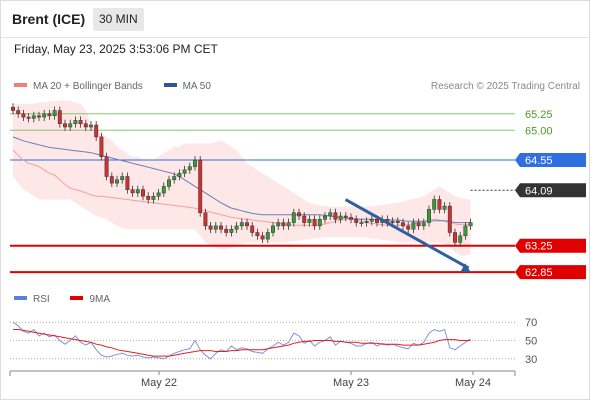 This screenshot has height=400, width=590. What do you see at coordinates (531, 323) in the screenshot?
I see `rsi-tick-label: 70` at bounding box center [531, 323].